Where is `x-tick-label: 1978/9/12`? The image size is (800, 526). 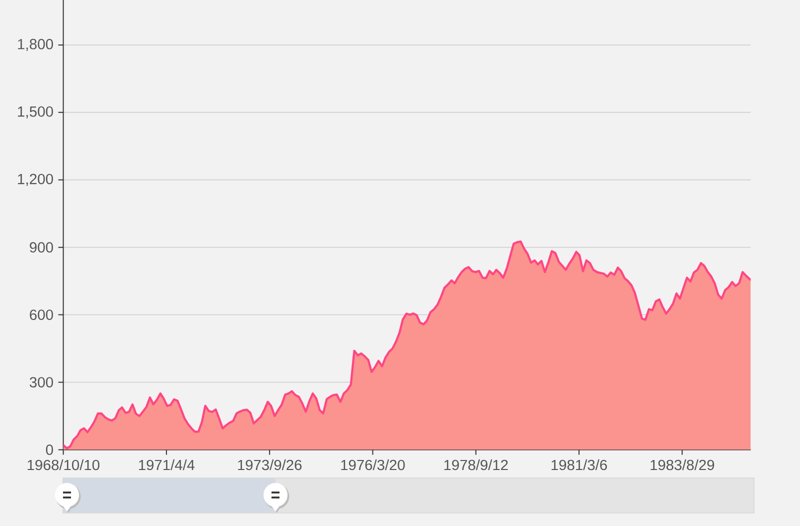
x-tick-label: 1978/9/12 is located at coordinates (476, 464).